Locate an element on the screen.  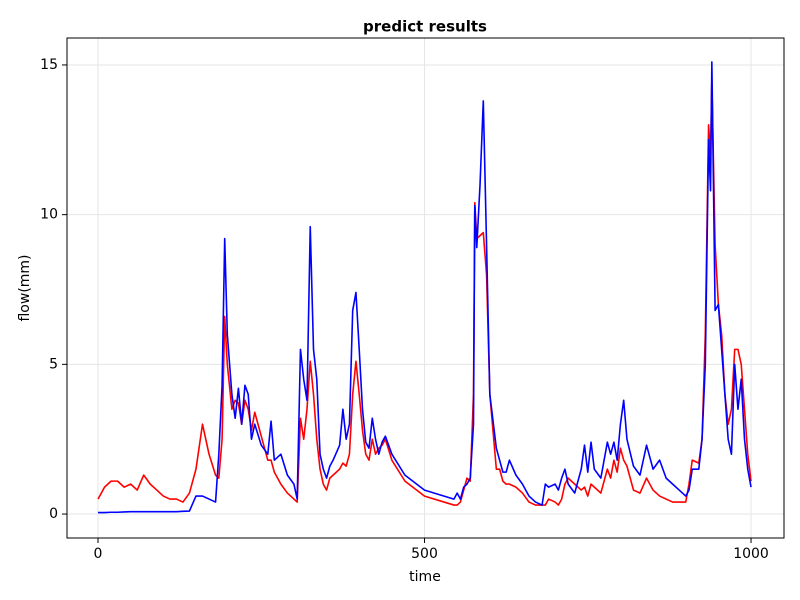
y-axis-label: flow(mm) is located at coordinates (25, 287).